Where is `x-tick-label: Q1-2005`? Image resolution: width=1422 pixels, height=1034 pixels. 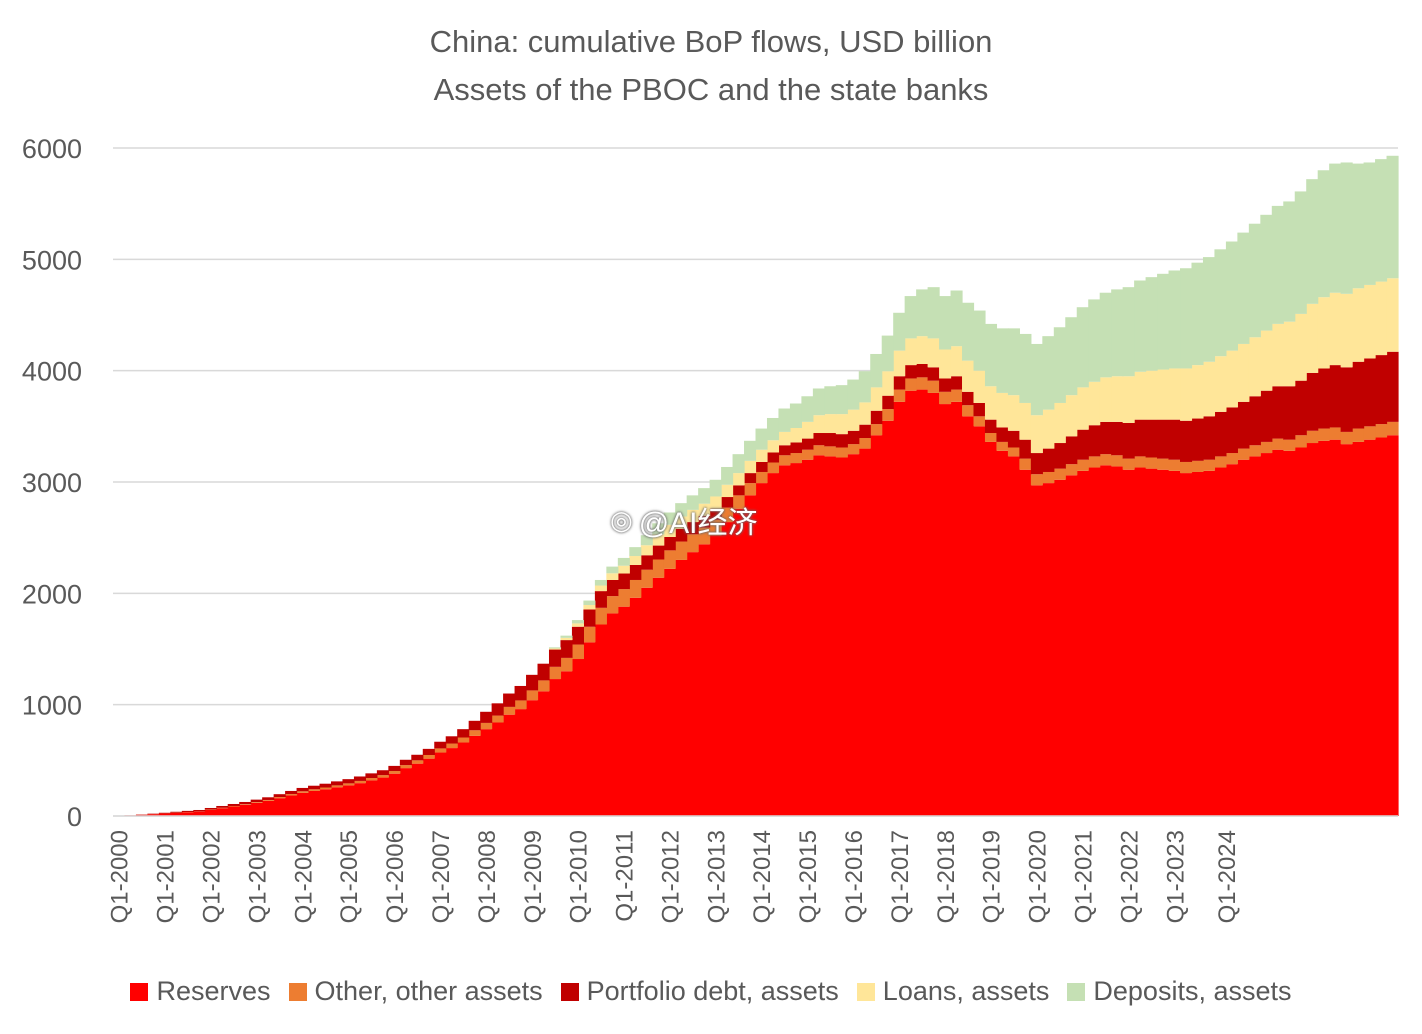
x-tick-label: Q1-2005 is located at coordinates (349, 876).